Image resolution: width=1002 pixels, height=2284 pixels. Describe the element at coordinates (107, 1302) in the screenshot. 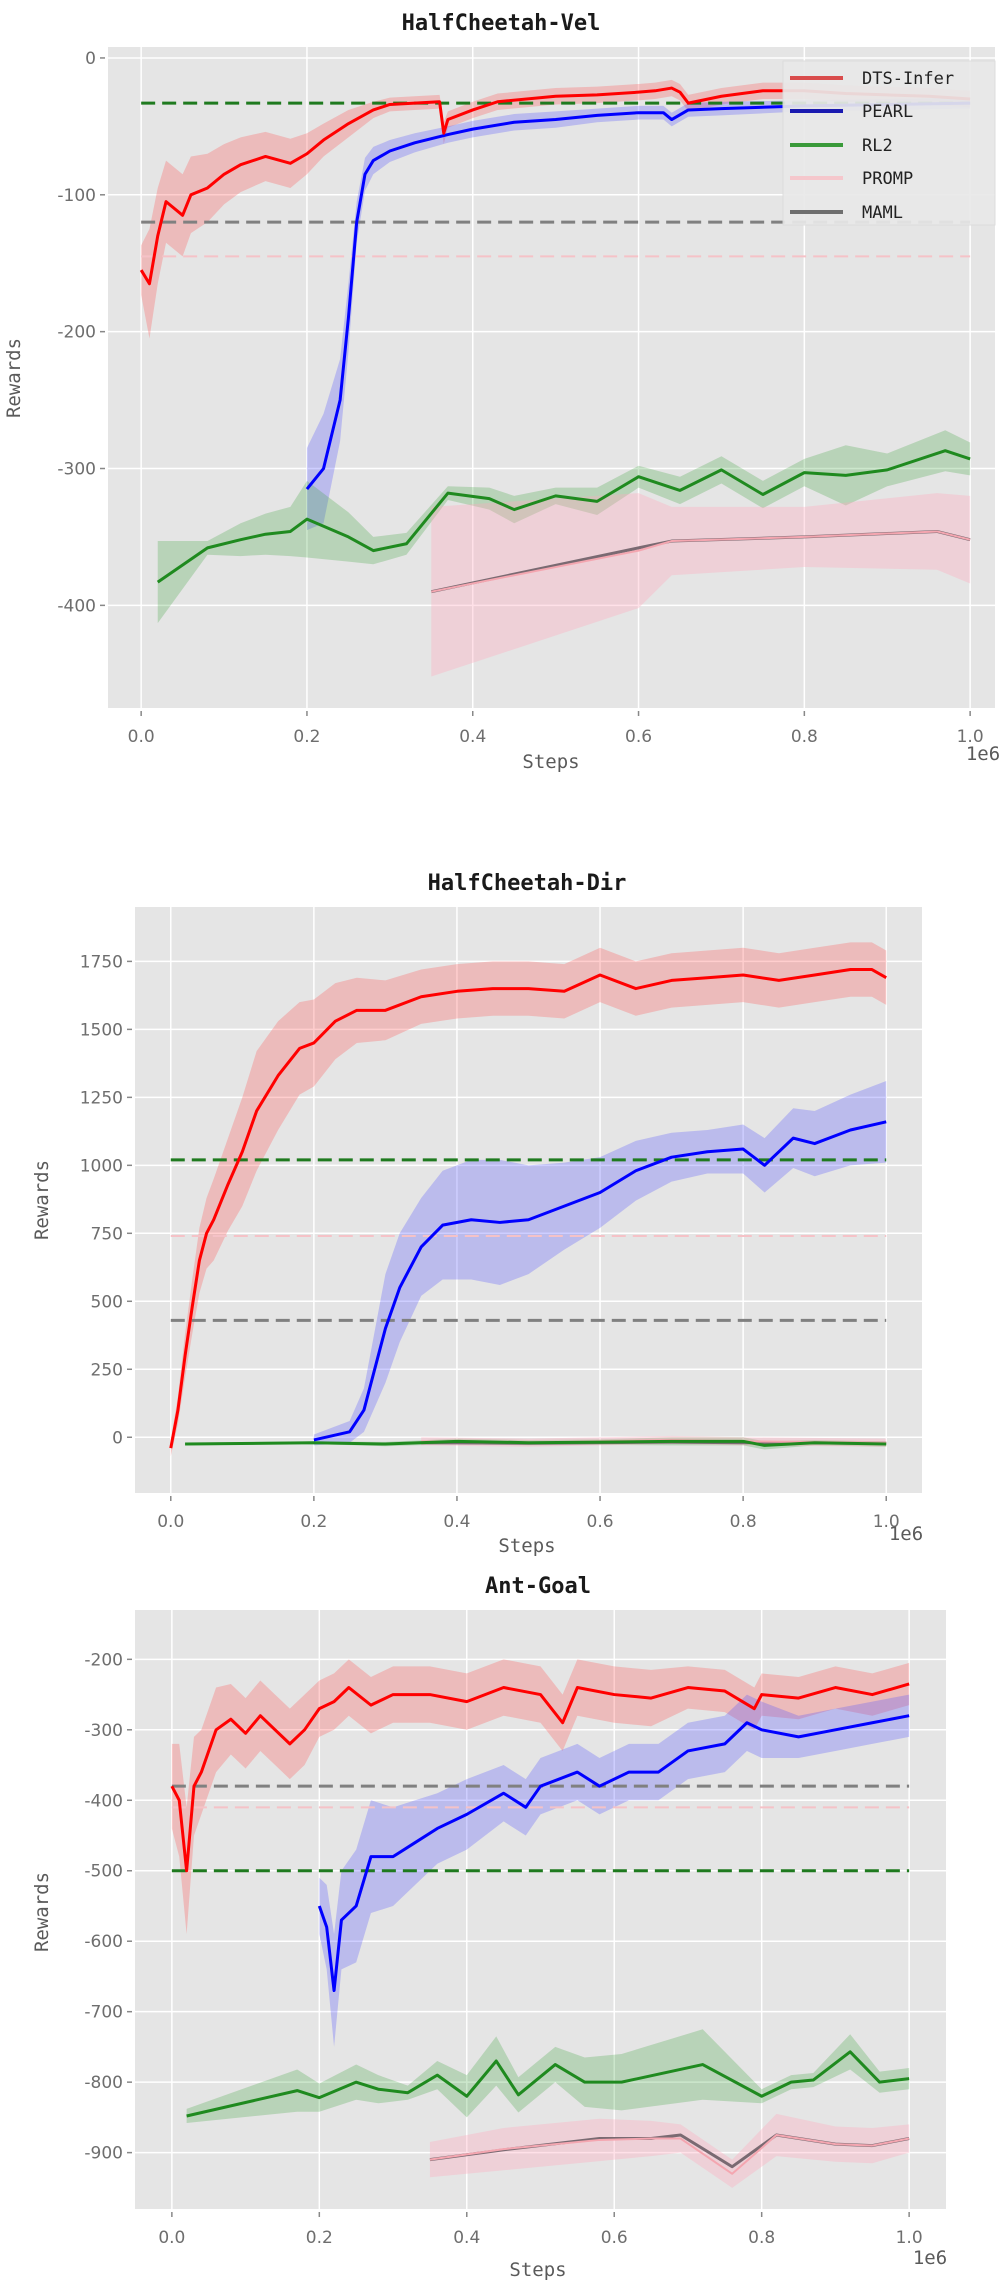

I see `y-tick-label: 500` at that location.